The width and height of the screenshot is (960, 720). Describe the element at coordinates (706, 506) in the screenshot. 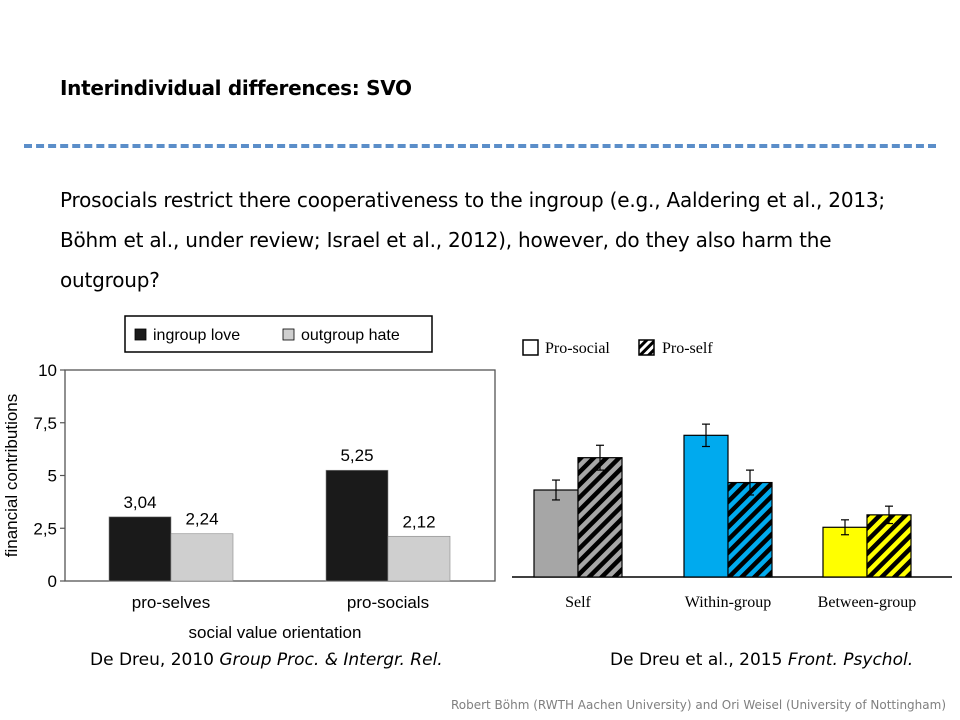

I see `bar-Within-group-pro-social` at that location.